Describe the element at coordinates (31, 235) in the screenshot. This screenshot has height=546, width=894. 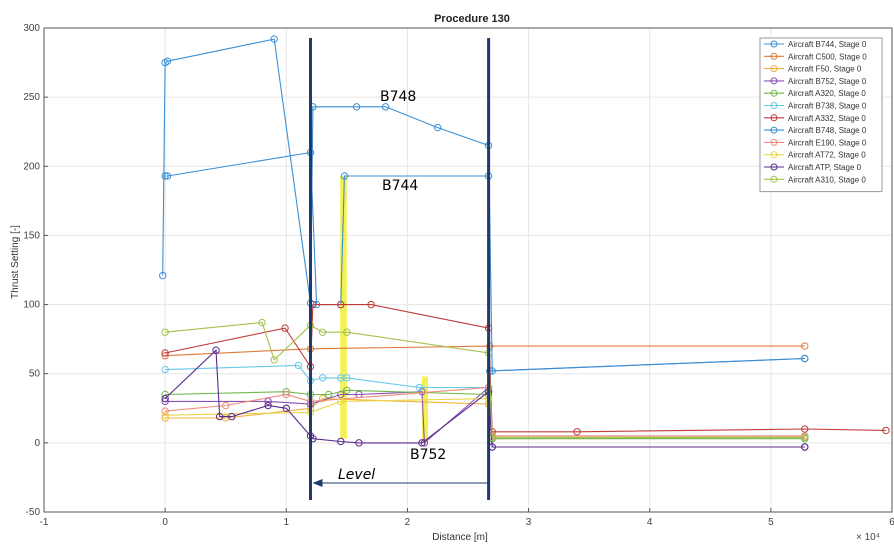
I see `y-tick-label: 150` at that location.